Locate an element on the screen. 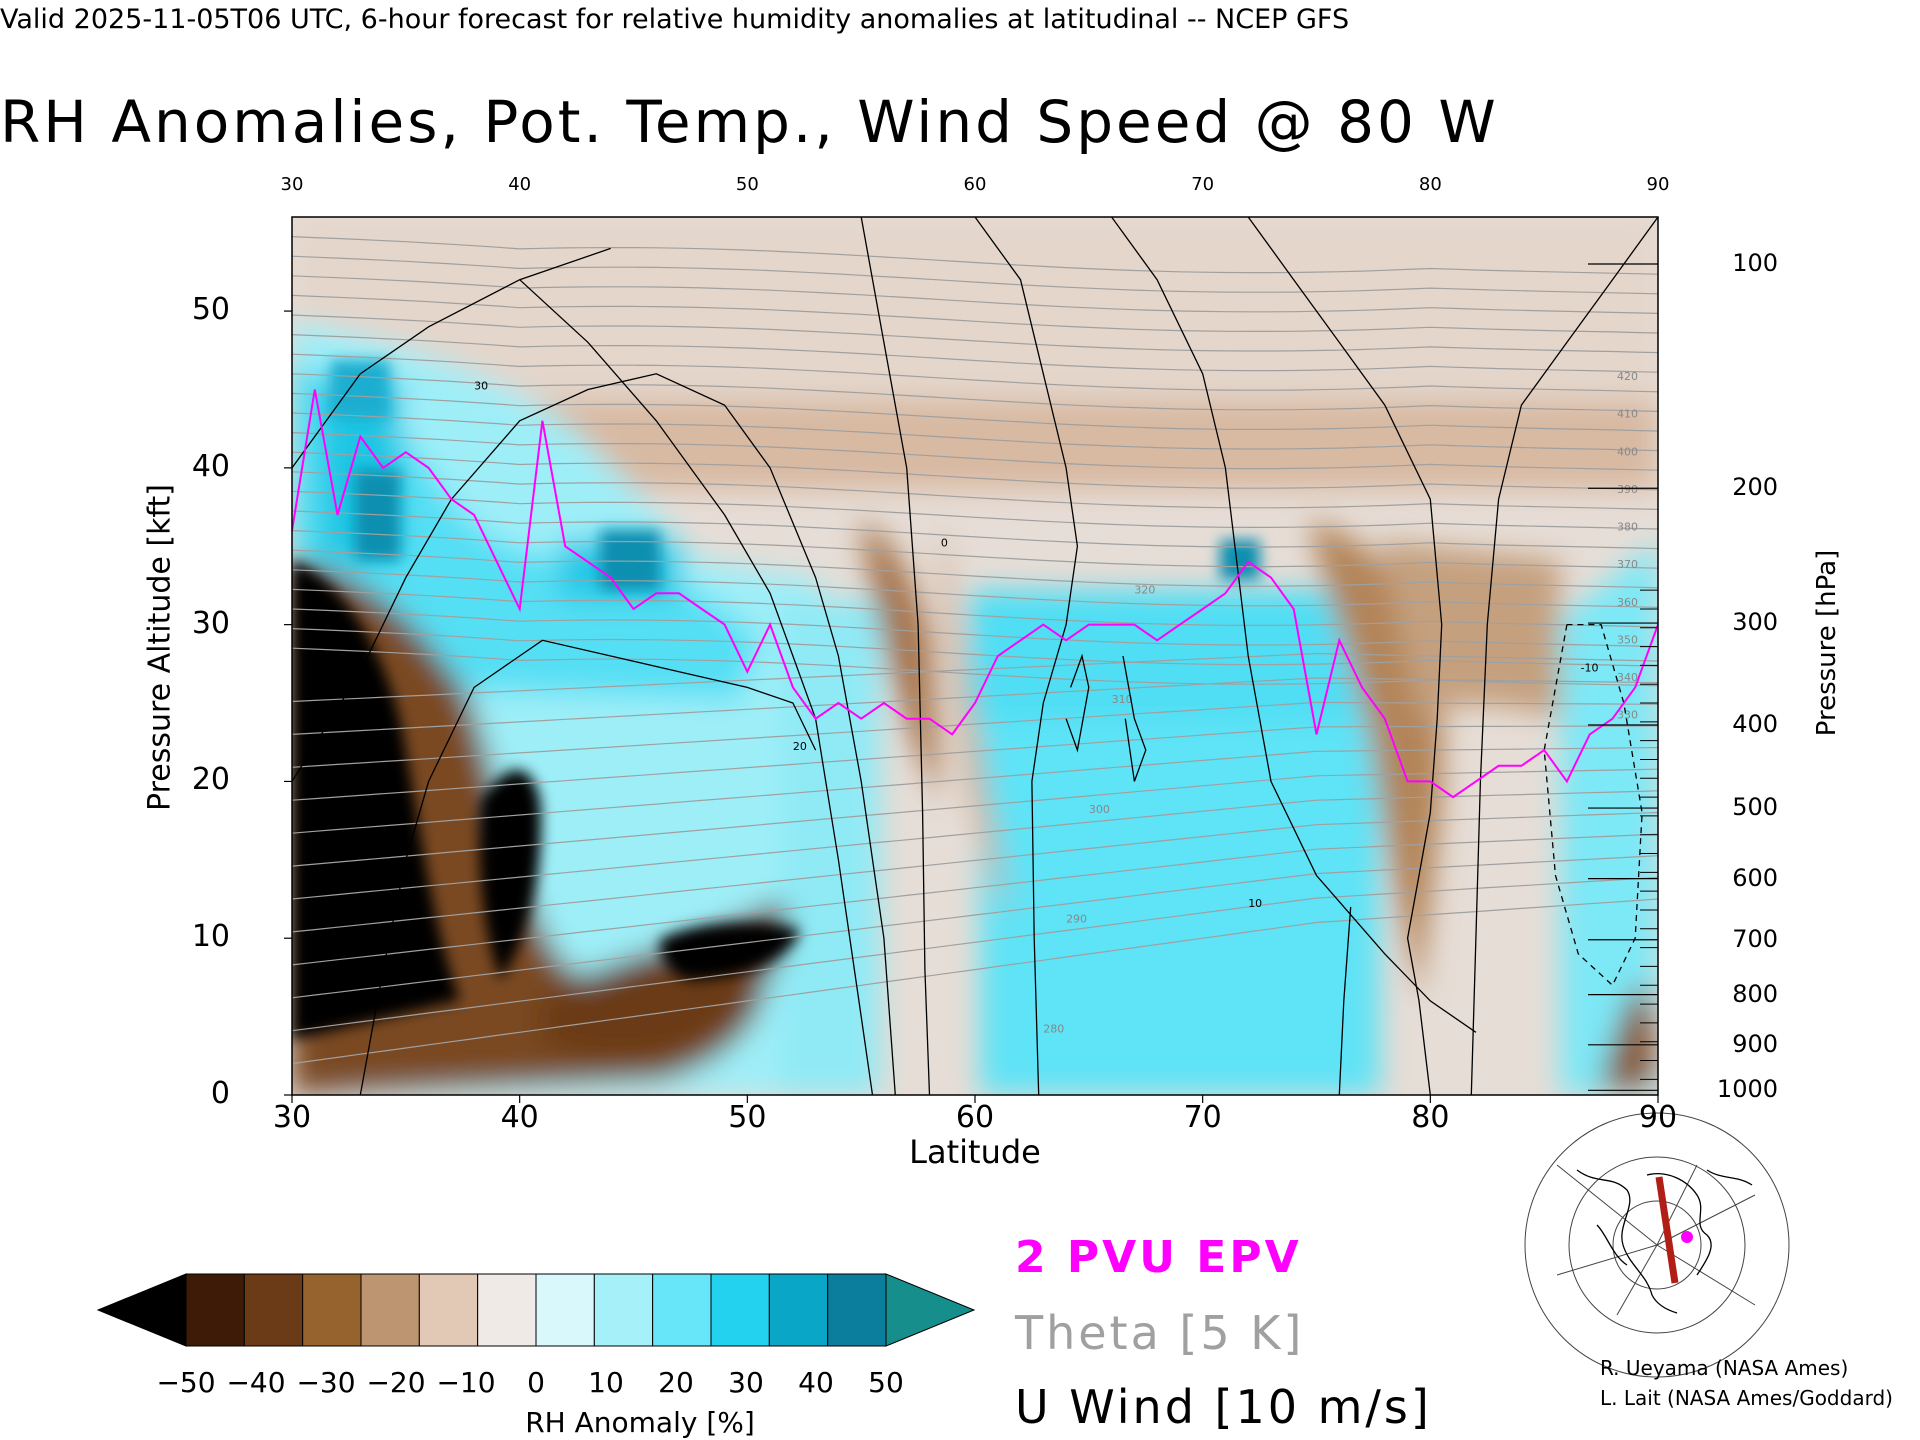  colorbar is located at coordinates (536, 1310).